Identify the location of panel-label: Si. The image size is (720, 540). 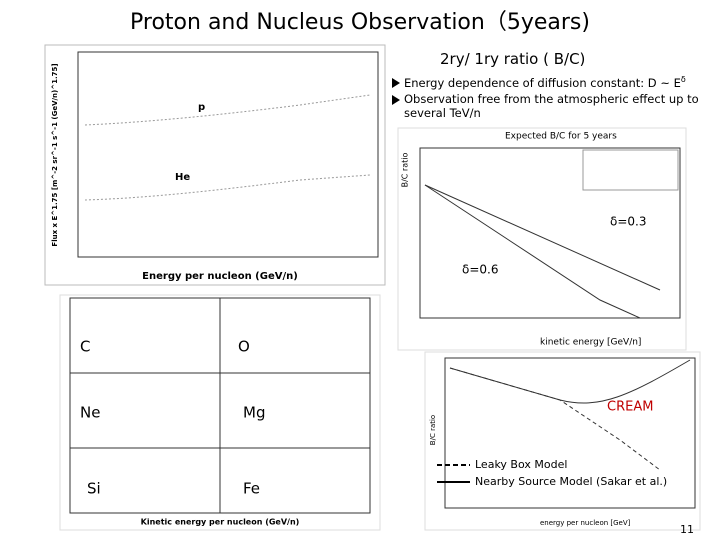
(94, 489).